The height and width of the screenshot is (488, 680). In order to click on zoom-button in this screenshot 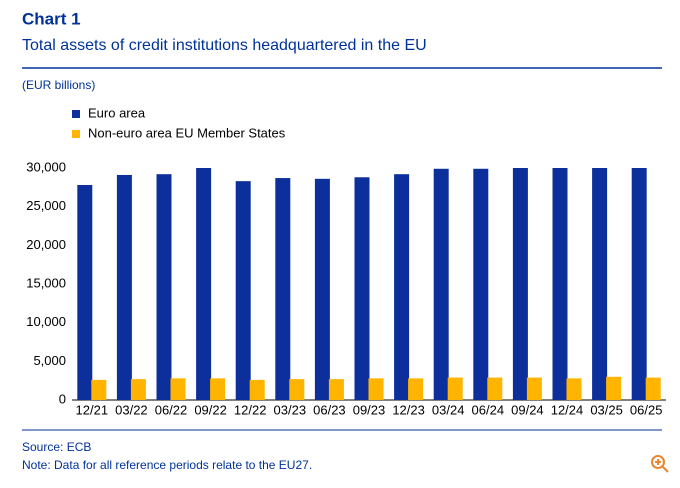, I will do `click(660, 464)`.